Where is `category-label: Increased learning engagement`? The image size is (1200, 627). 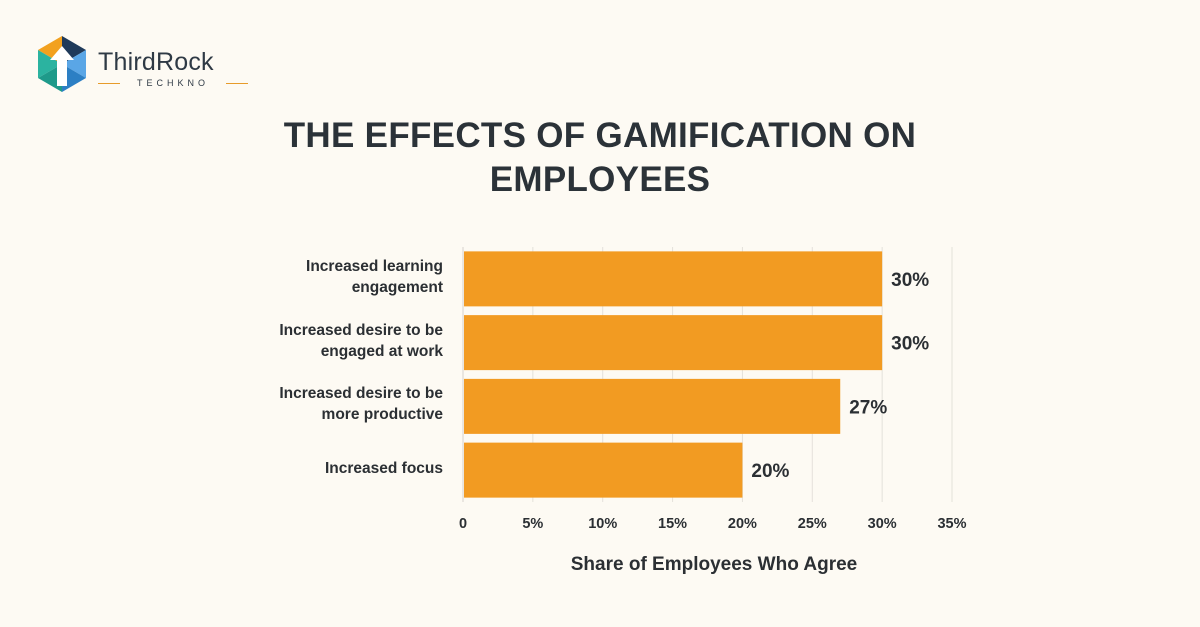
category-label: Increased learning engagement is located at coordinates (321, 277).